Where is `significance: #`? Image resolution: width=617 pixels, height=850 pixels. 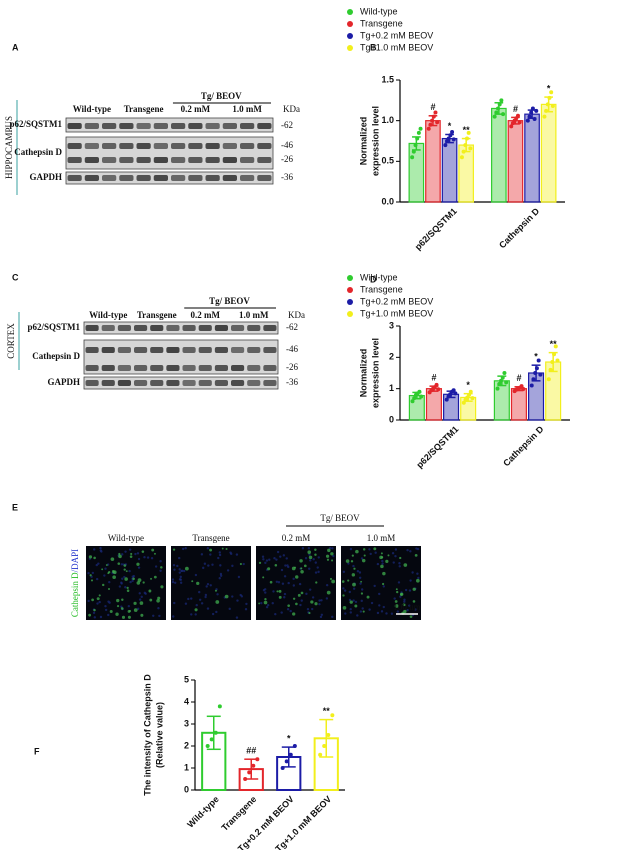 significance: # is located at coordinates (515, 109).